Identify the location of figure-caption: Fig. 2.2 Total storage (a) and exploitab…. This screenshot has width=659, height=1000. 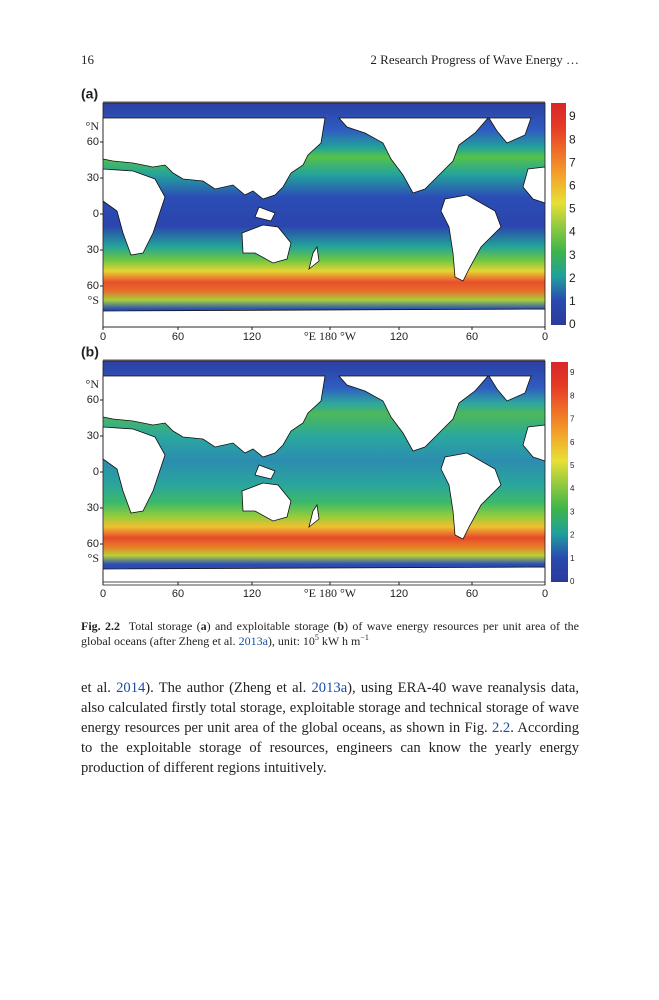
(330, 634).